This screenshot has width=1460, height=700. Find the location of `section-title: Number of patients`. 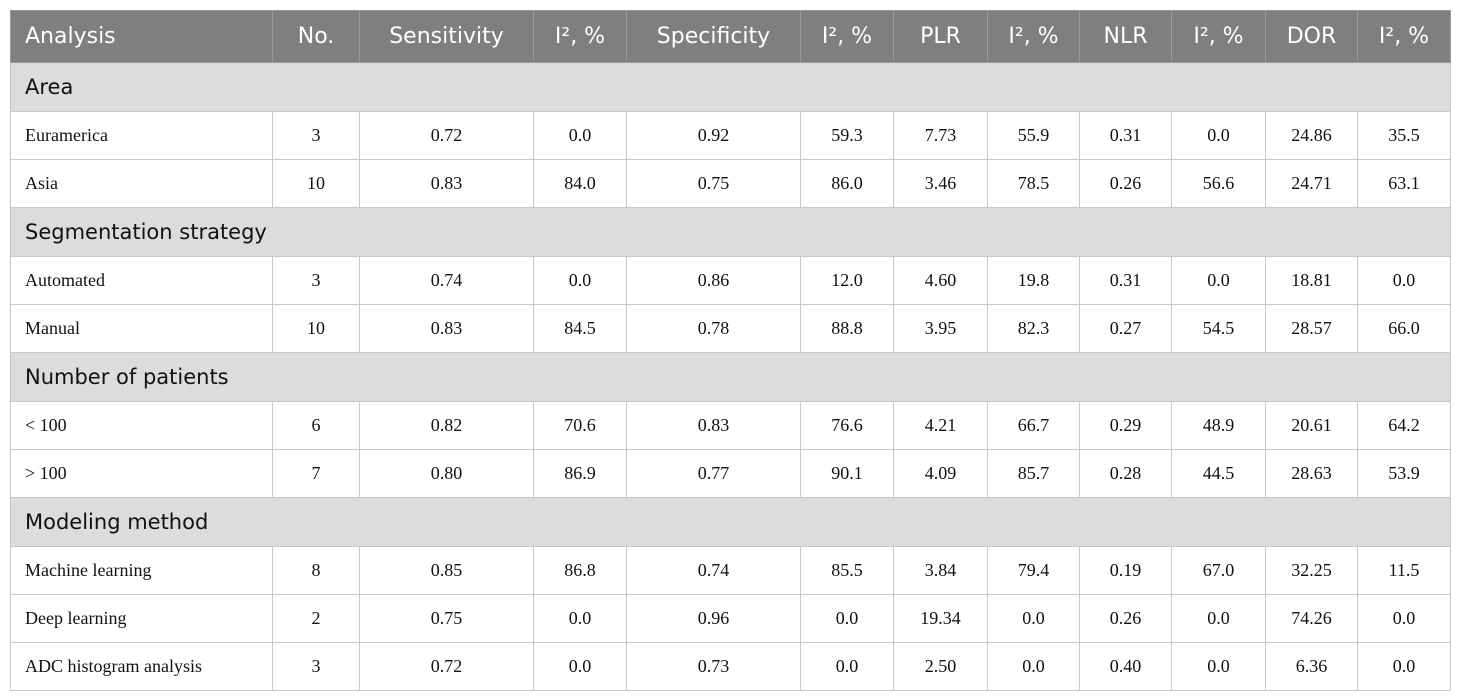

section-title: Number of patients is located at coordinates (730, 377).